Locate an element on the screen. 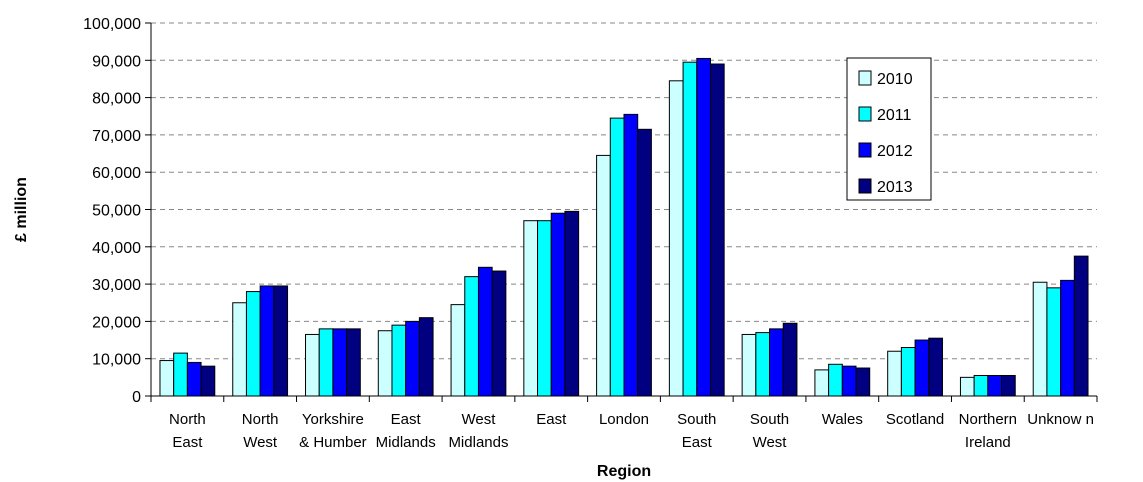 Image resolution: width=1143 pixels, height=482 pixels. legend-label: 2012 is located at coordinates (895, 151).